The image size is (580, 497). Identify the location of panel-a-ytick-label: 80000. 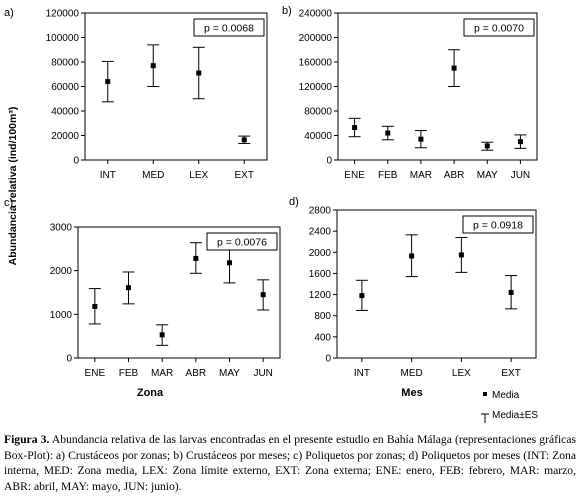
(65, 63).